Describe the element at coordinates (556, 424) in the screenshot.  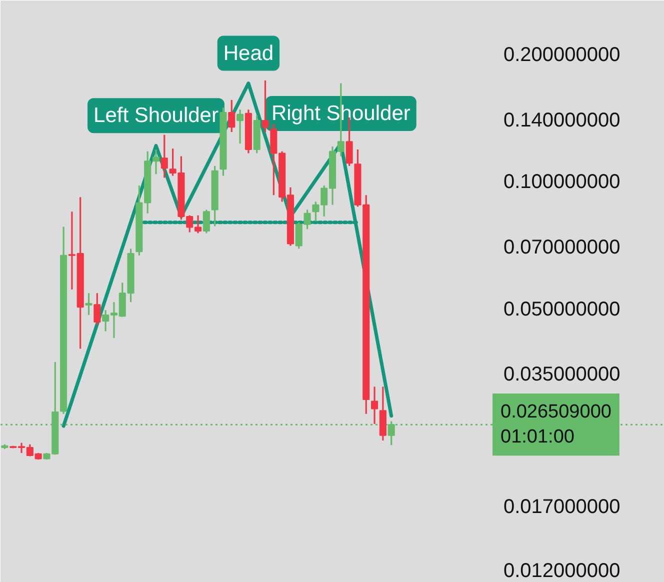
I see `ref-line-label: 0.026509000 01:01:00` at that location.